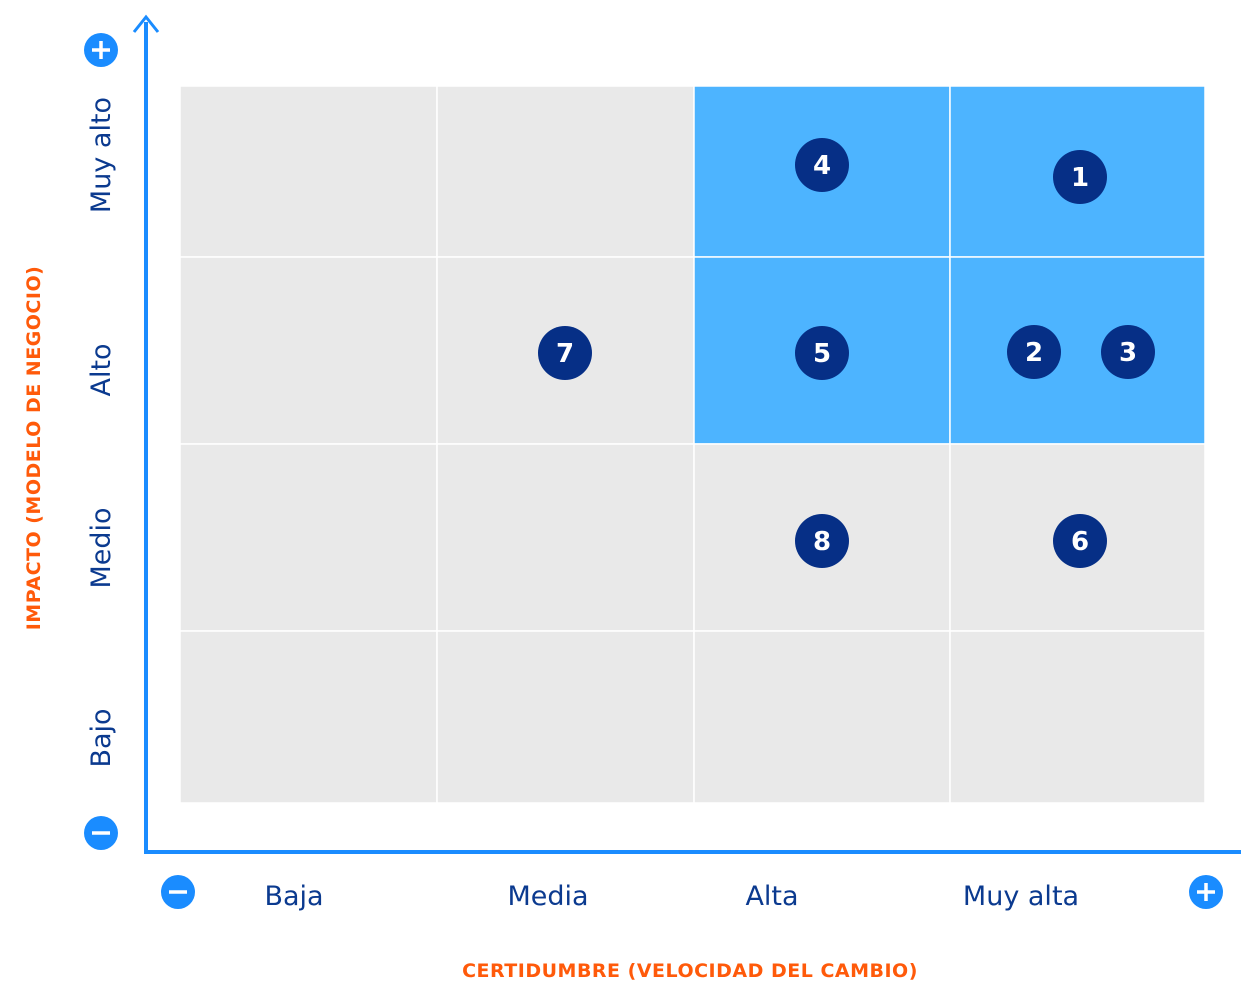 The height and width of the screenshot is (981, 1241). I want to click on marker-label: 1, so click(1080, 178).